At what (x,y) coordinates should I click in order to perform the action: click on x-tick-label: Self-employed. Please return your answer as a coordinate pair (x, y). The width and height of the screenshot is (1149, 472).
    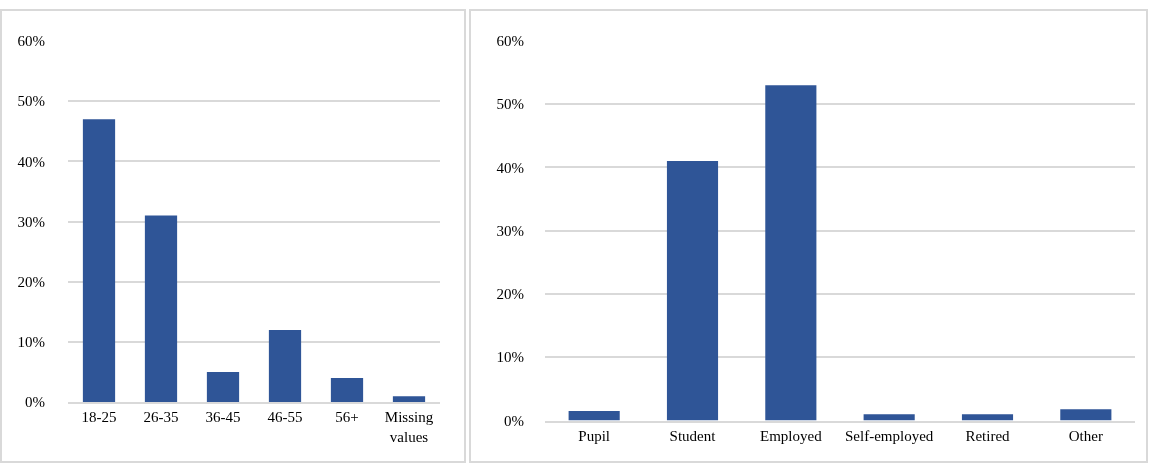
    Looking at the image, I should click on (889, 435).